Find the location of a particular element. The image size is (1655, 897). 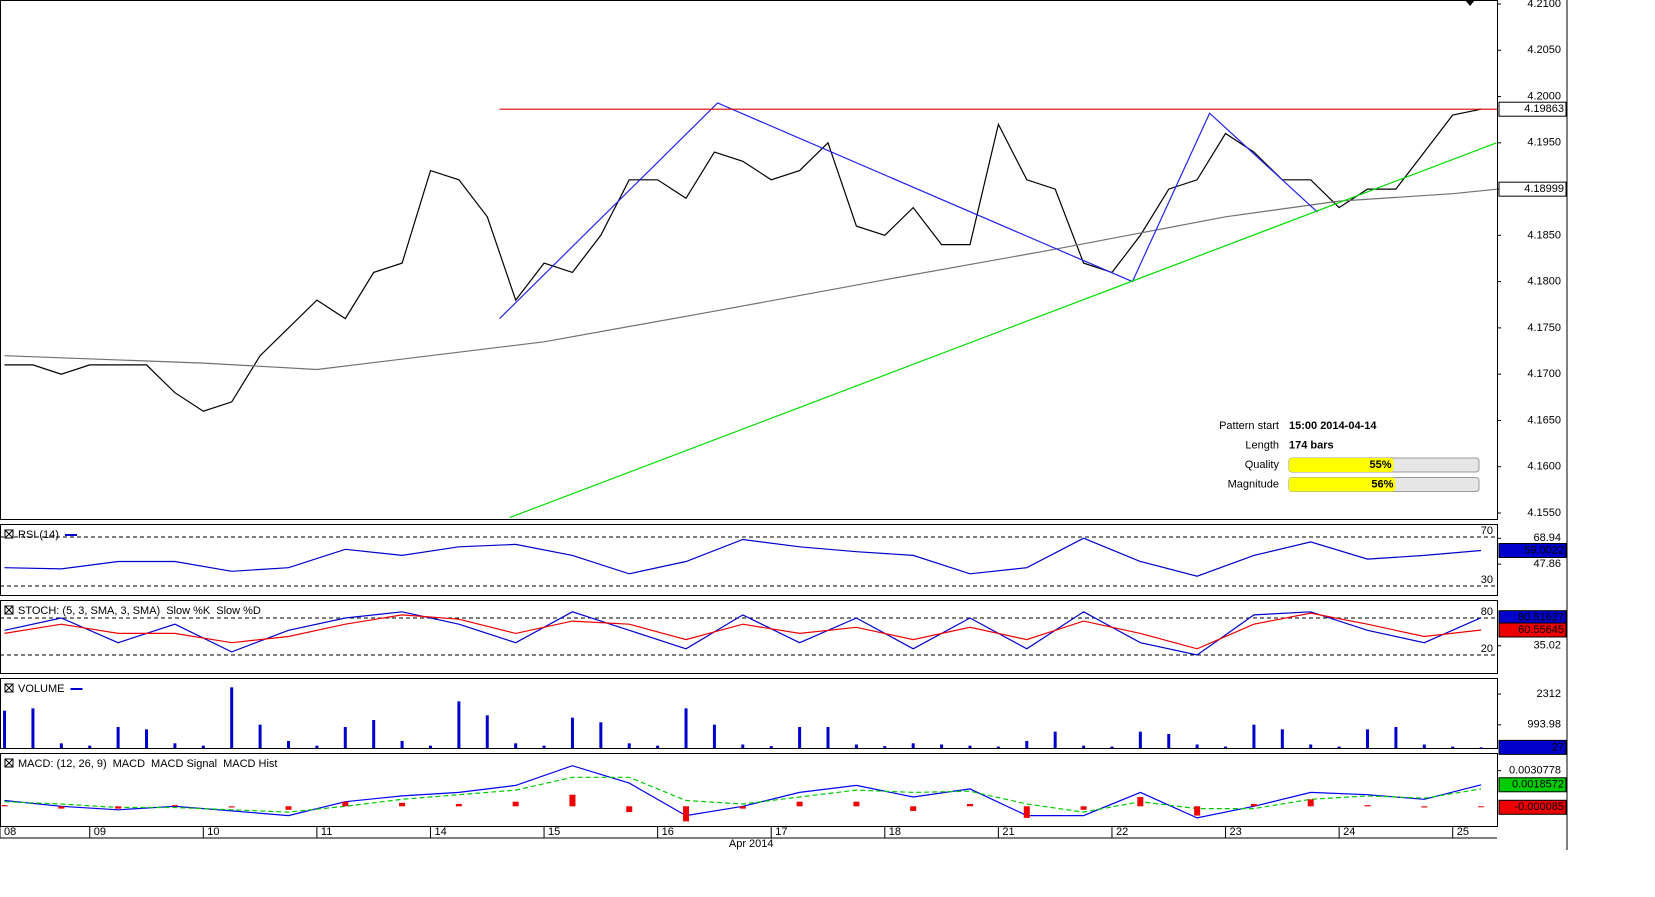

current-value: 4.18999 is located at coordinates (1544, 189).